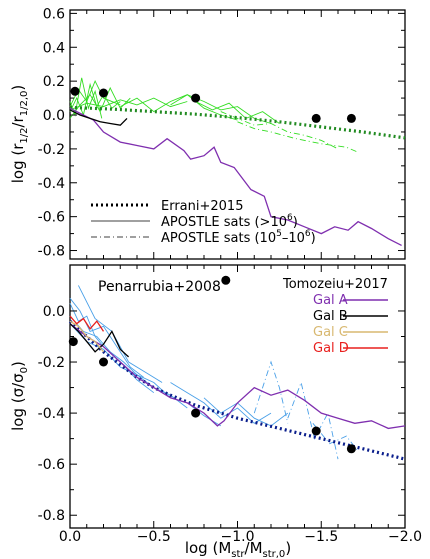 The image size is (430, 559). I want to click on top-y-tick-label-6: -0.6, so click(51, 218).